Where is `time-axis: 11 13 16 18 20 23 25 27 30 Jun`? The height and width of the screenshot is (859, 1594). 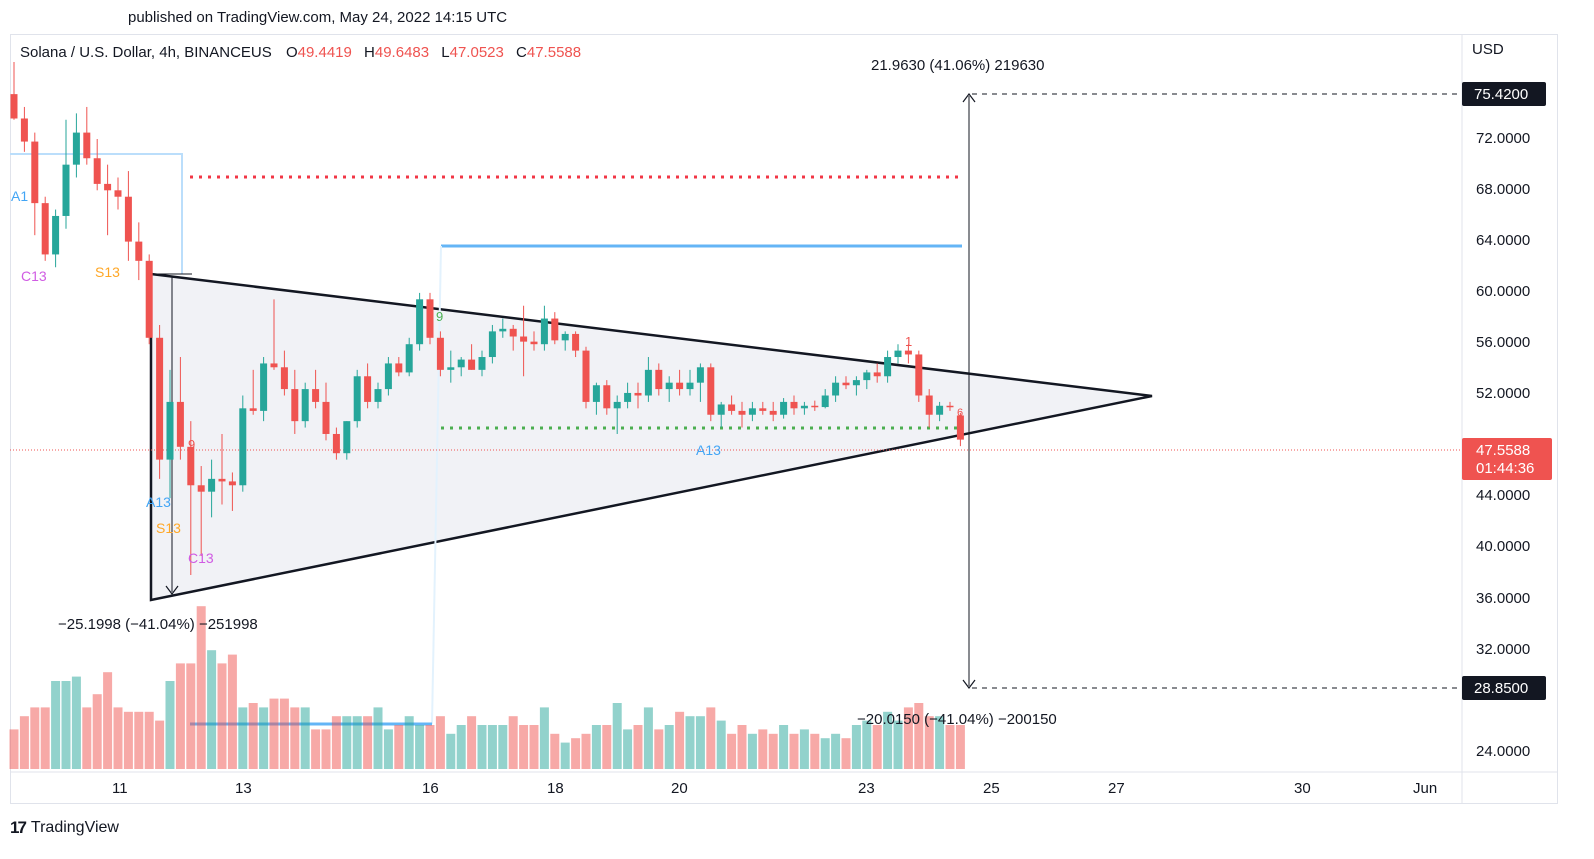 time-axis: 11 13 16 18 20 23 25 27 30 Jun is located at coordinates (774, 788).